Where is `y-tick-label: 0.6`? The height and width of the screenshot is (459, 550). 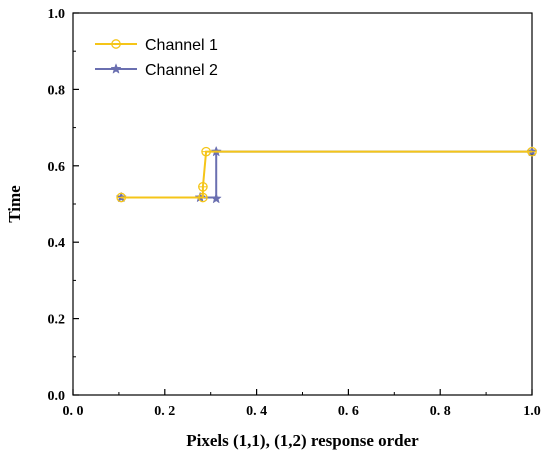
y-tick-label: 0.6 is located at coordinates (57, 167).